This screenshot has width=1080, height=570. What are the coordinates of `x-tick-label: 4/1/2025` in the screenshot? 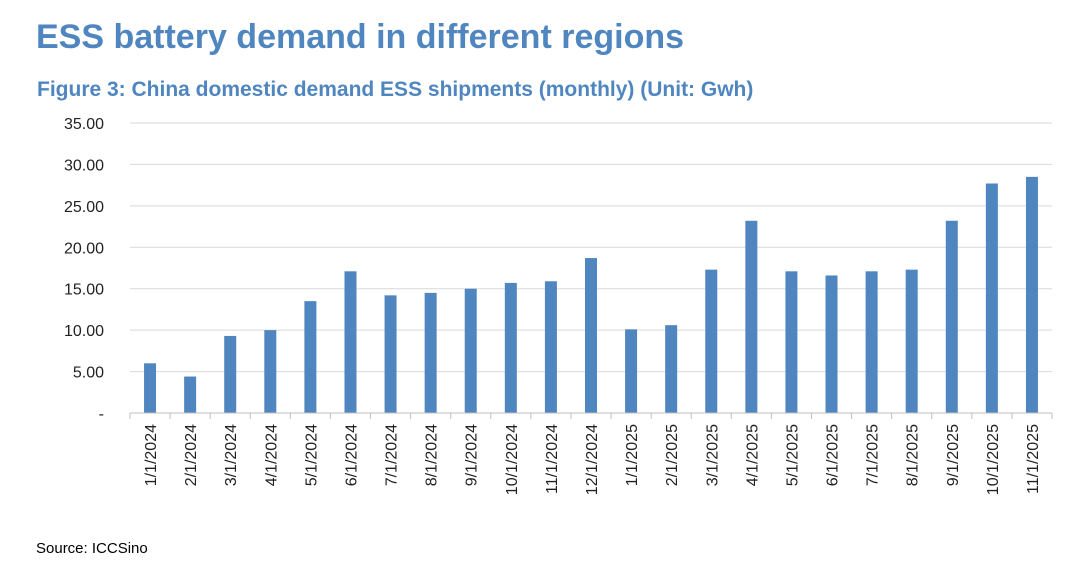 It's located at (752, 455).